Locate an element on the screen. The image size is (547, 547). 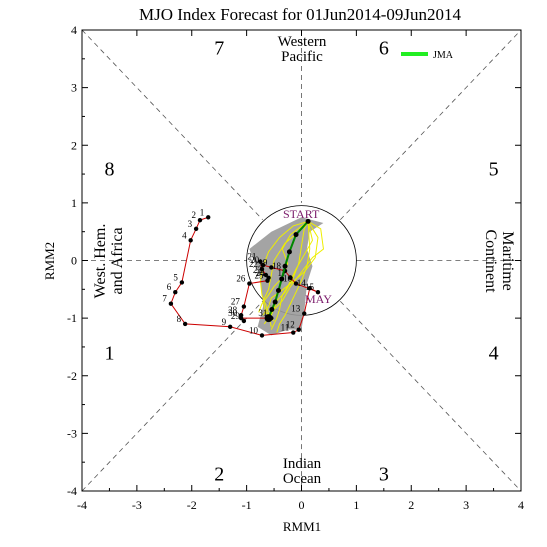
observed-day-label: 25 is located at coordinates (259, 276).